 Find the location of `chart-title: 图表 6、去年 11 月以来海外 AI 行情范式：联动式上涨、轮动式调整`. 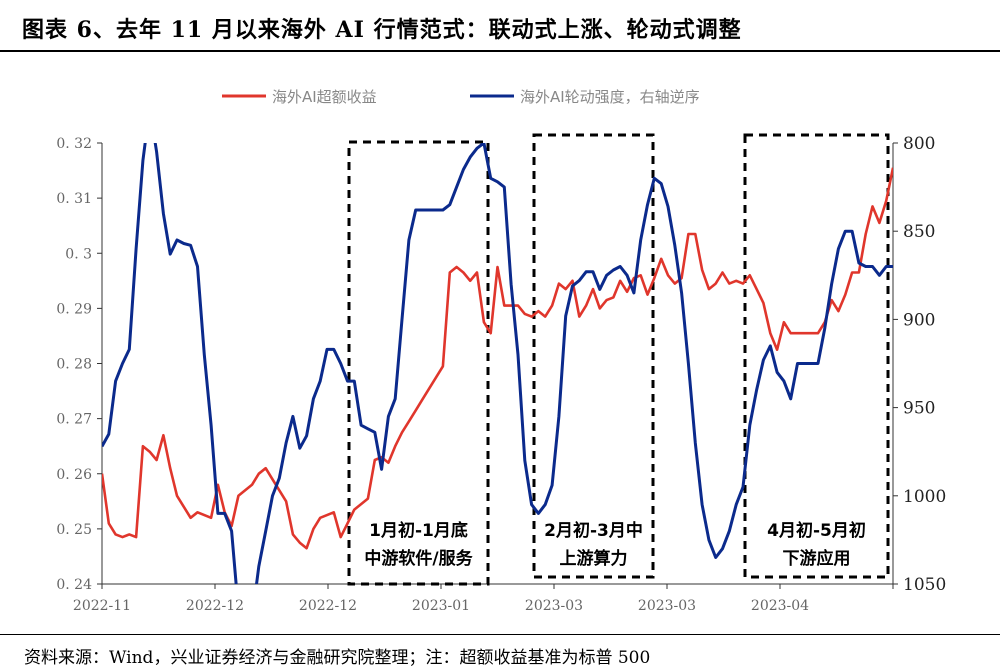

chart-title: 图表 6、去年 11 月以来海外 AI 行情范式：联动式上涨、轮动式调整 is located at coordinates (382, 30).